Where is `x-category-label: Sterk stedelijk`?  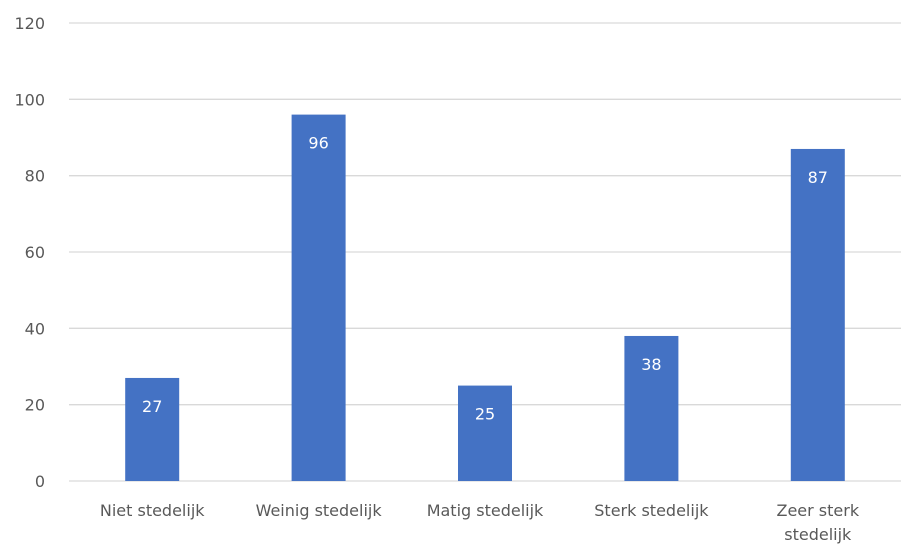
x-category-label: Sterk stedelijk is located at coordinates (651, 510).